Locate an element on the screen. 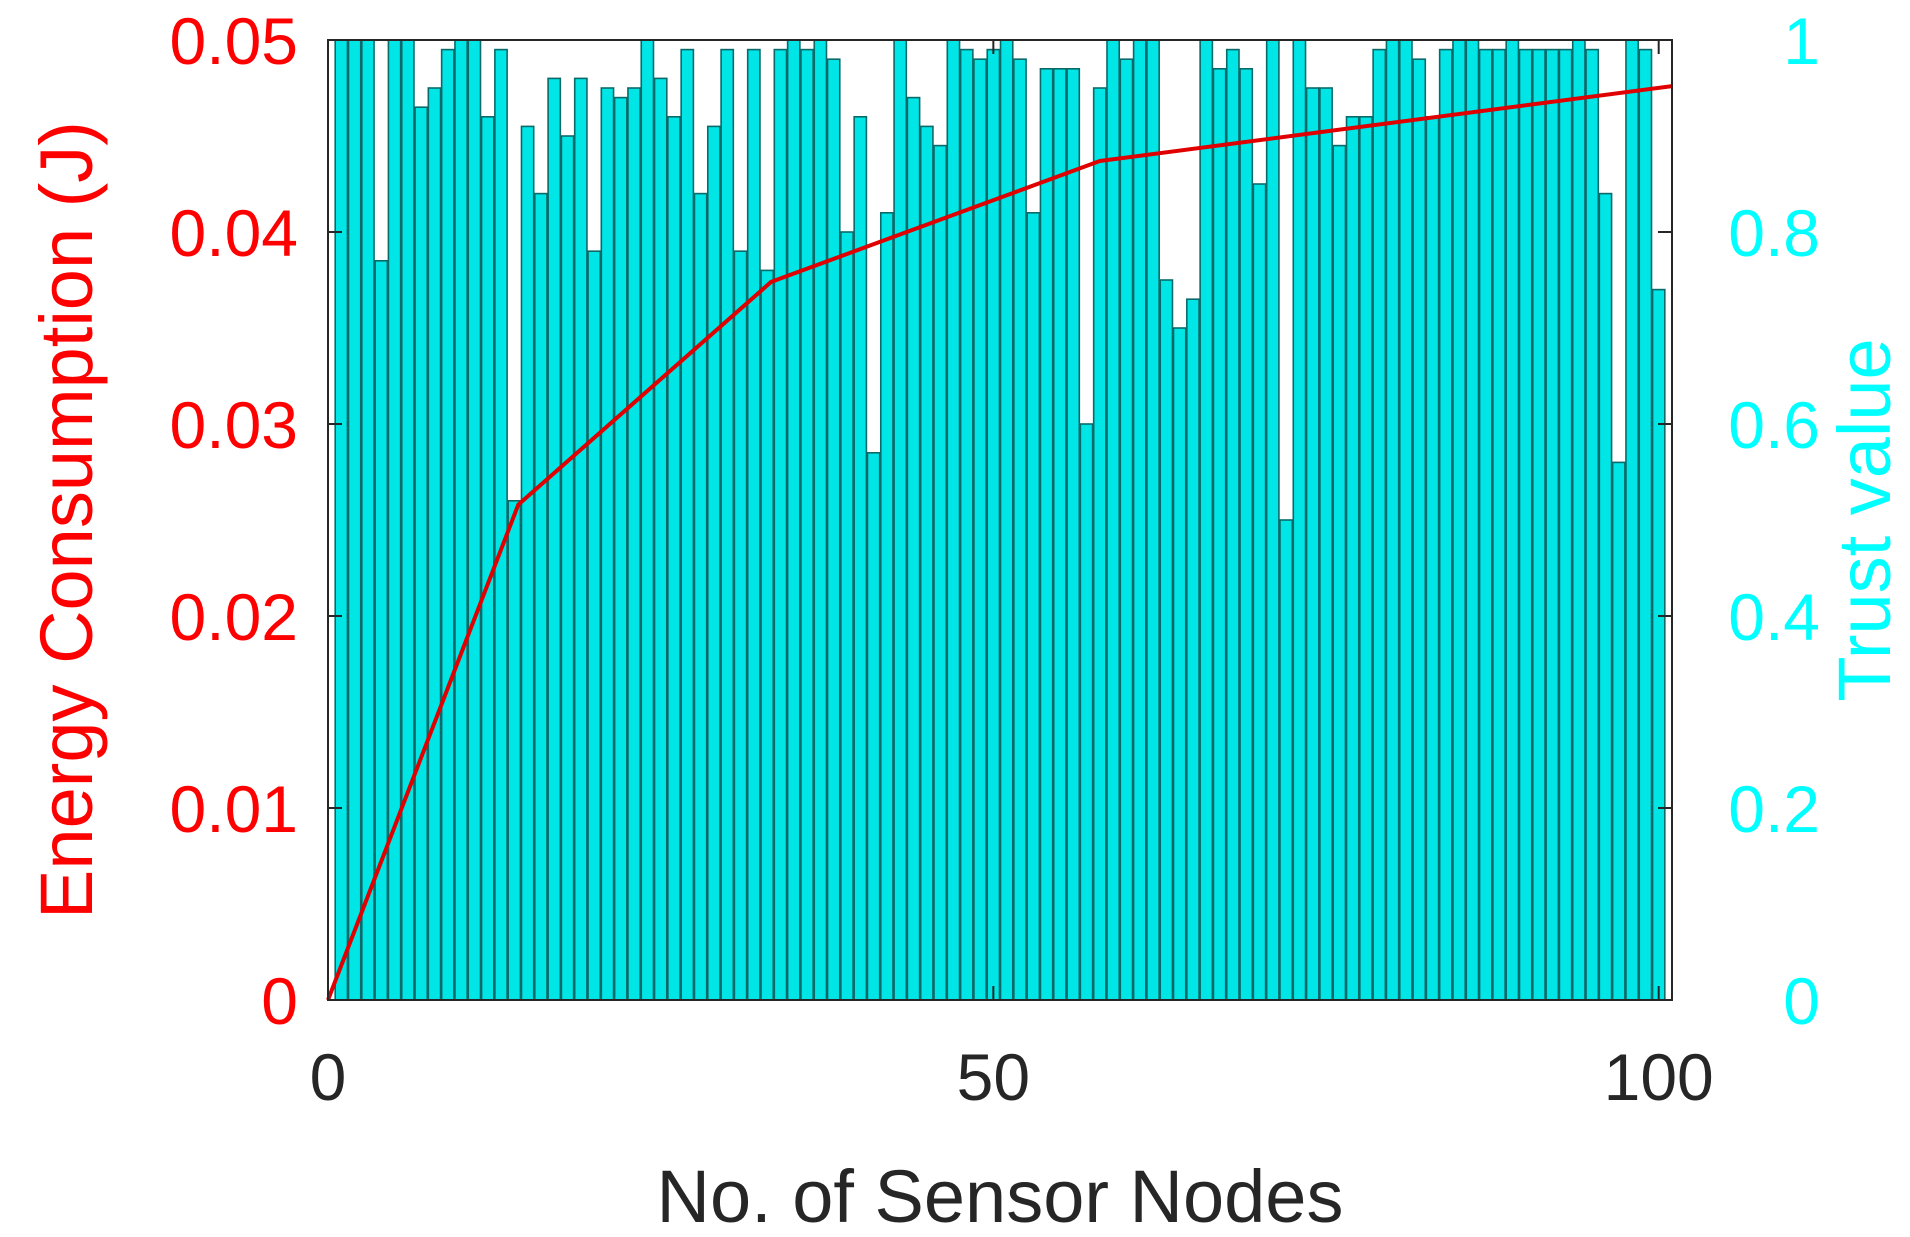 The width and height of the screenshot is (1910, 1237). left-y-tick-label: 0.01 is located at coordinates (234, 809).